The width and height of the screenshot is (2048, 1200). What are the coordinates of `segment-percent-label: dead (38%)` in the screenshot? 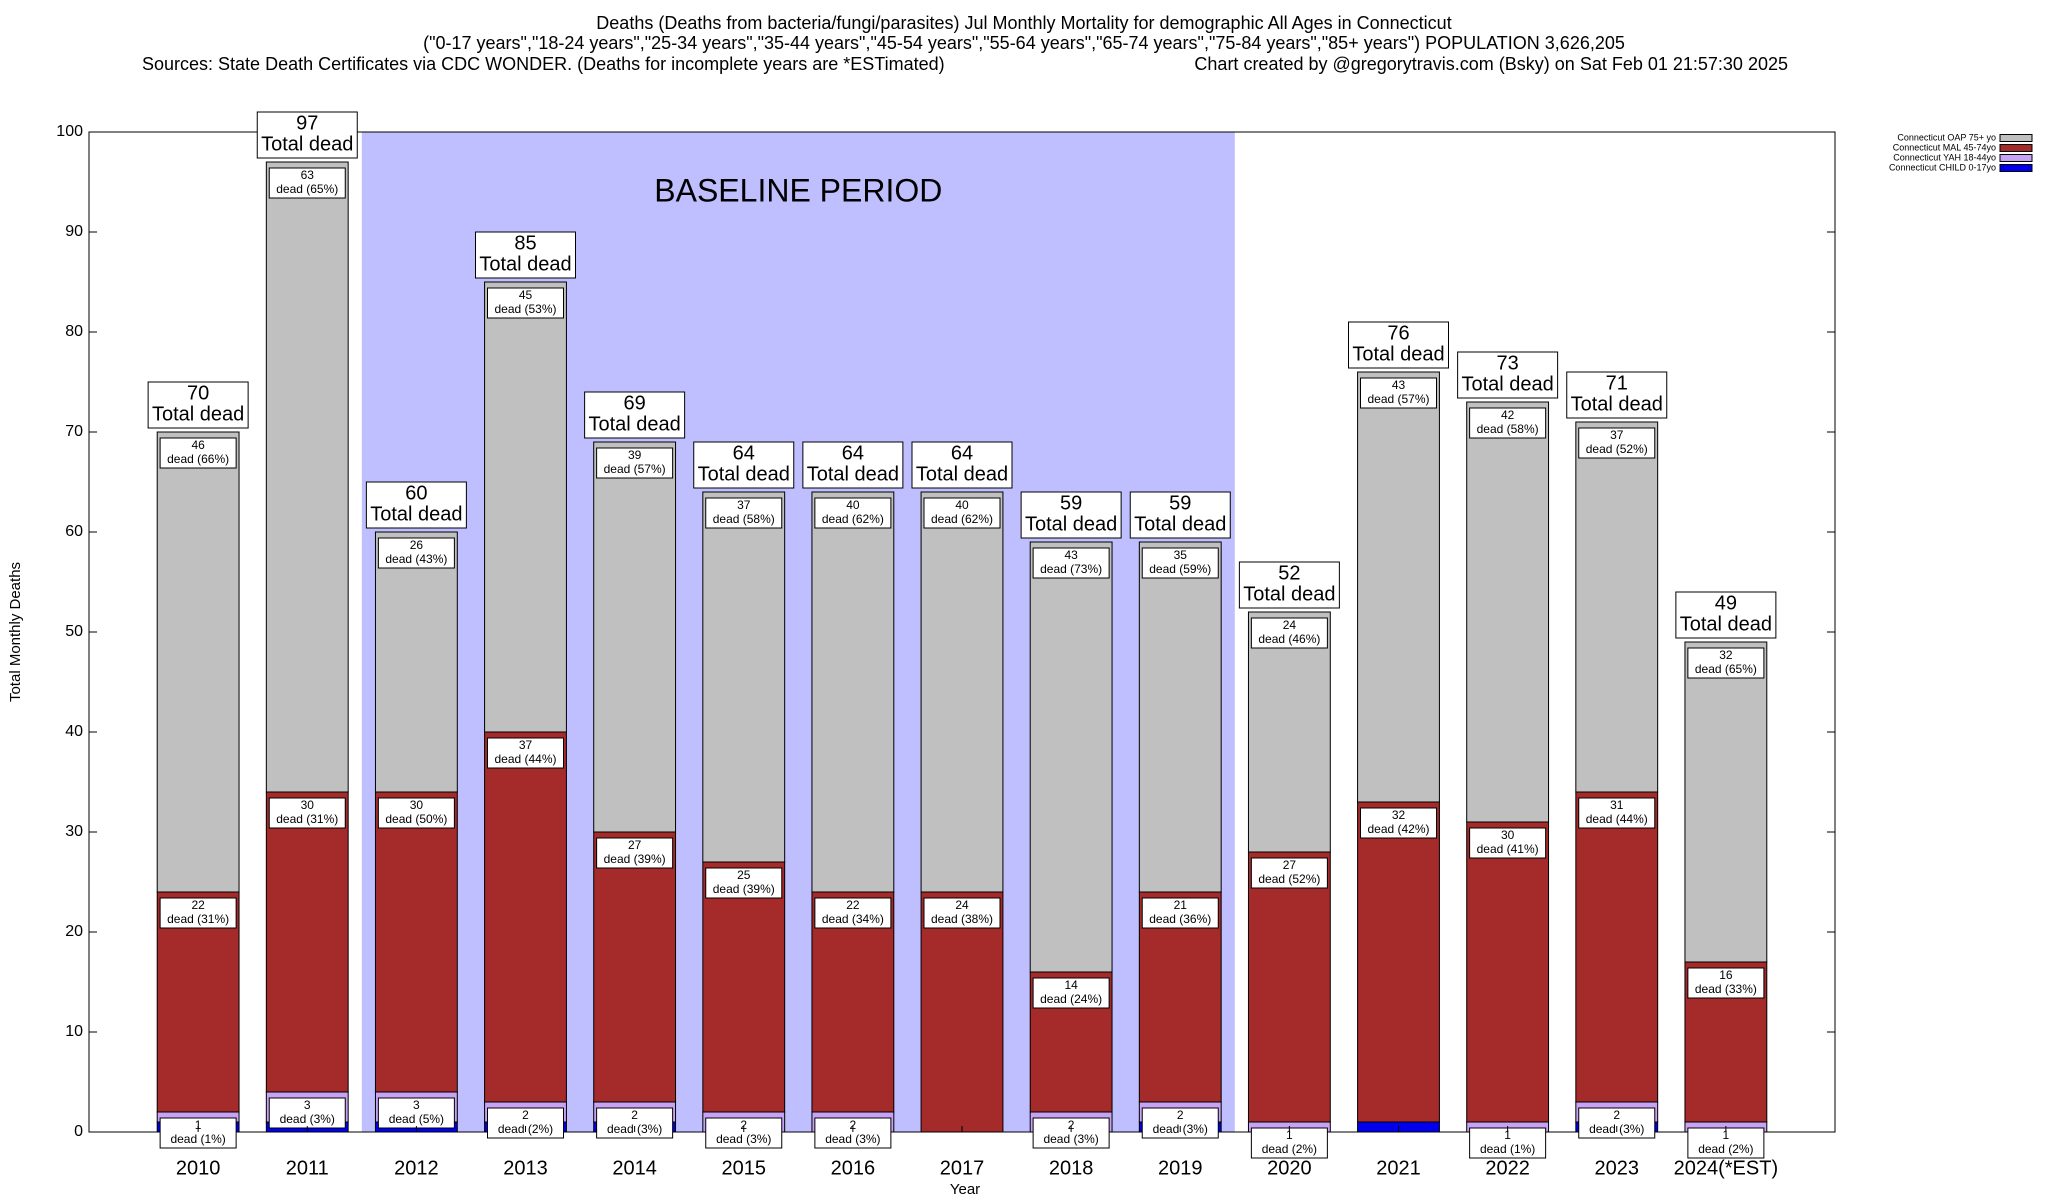 It's located at (962, 919).